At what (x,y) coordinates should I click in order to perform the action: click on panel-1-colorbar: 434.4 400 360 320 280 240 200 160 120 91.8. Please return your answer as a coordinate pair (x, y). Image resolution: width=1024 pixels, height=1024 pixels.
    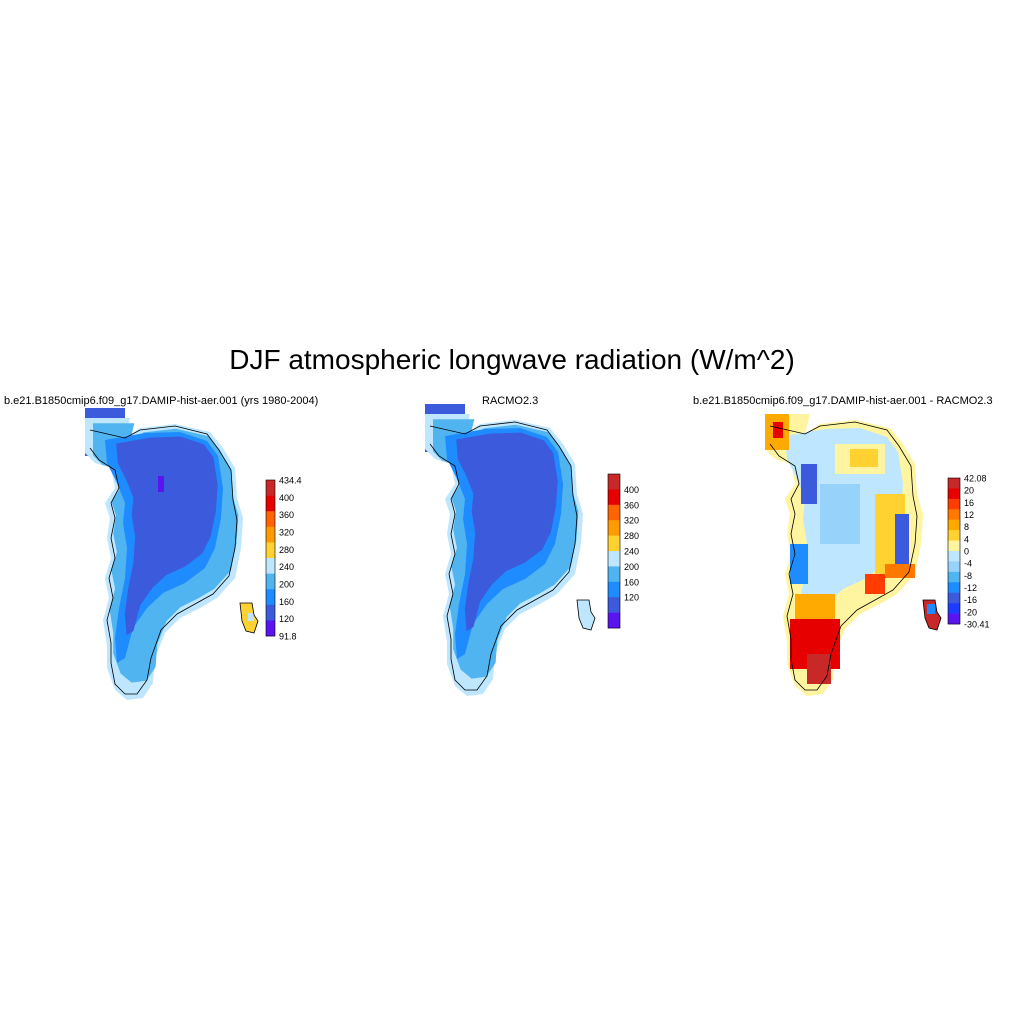
    Looking at the image, I should click on (283, 559).